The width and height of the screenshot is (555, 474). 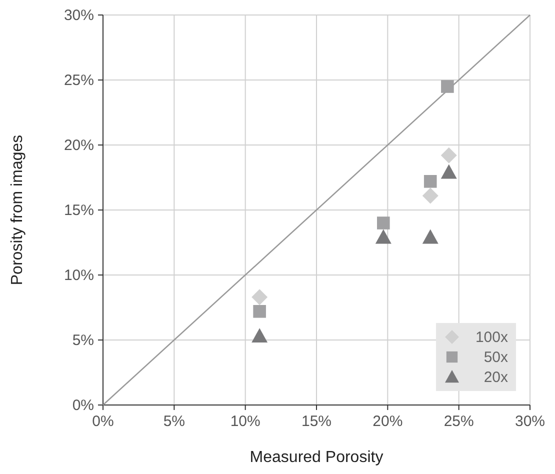 What do you see at coordinates (316, 421) in the screenshot?
I see `x-tick-label: 15%` at bounding box center [316, 421].